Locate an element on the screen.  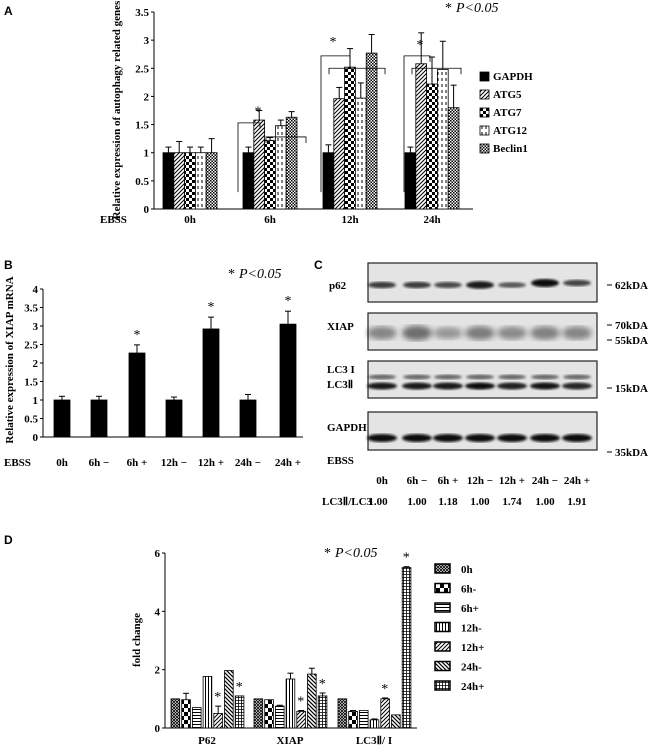
x-tick-label: 12h is located at coordinates (349, 220).